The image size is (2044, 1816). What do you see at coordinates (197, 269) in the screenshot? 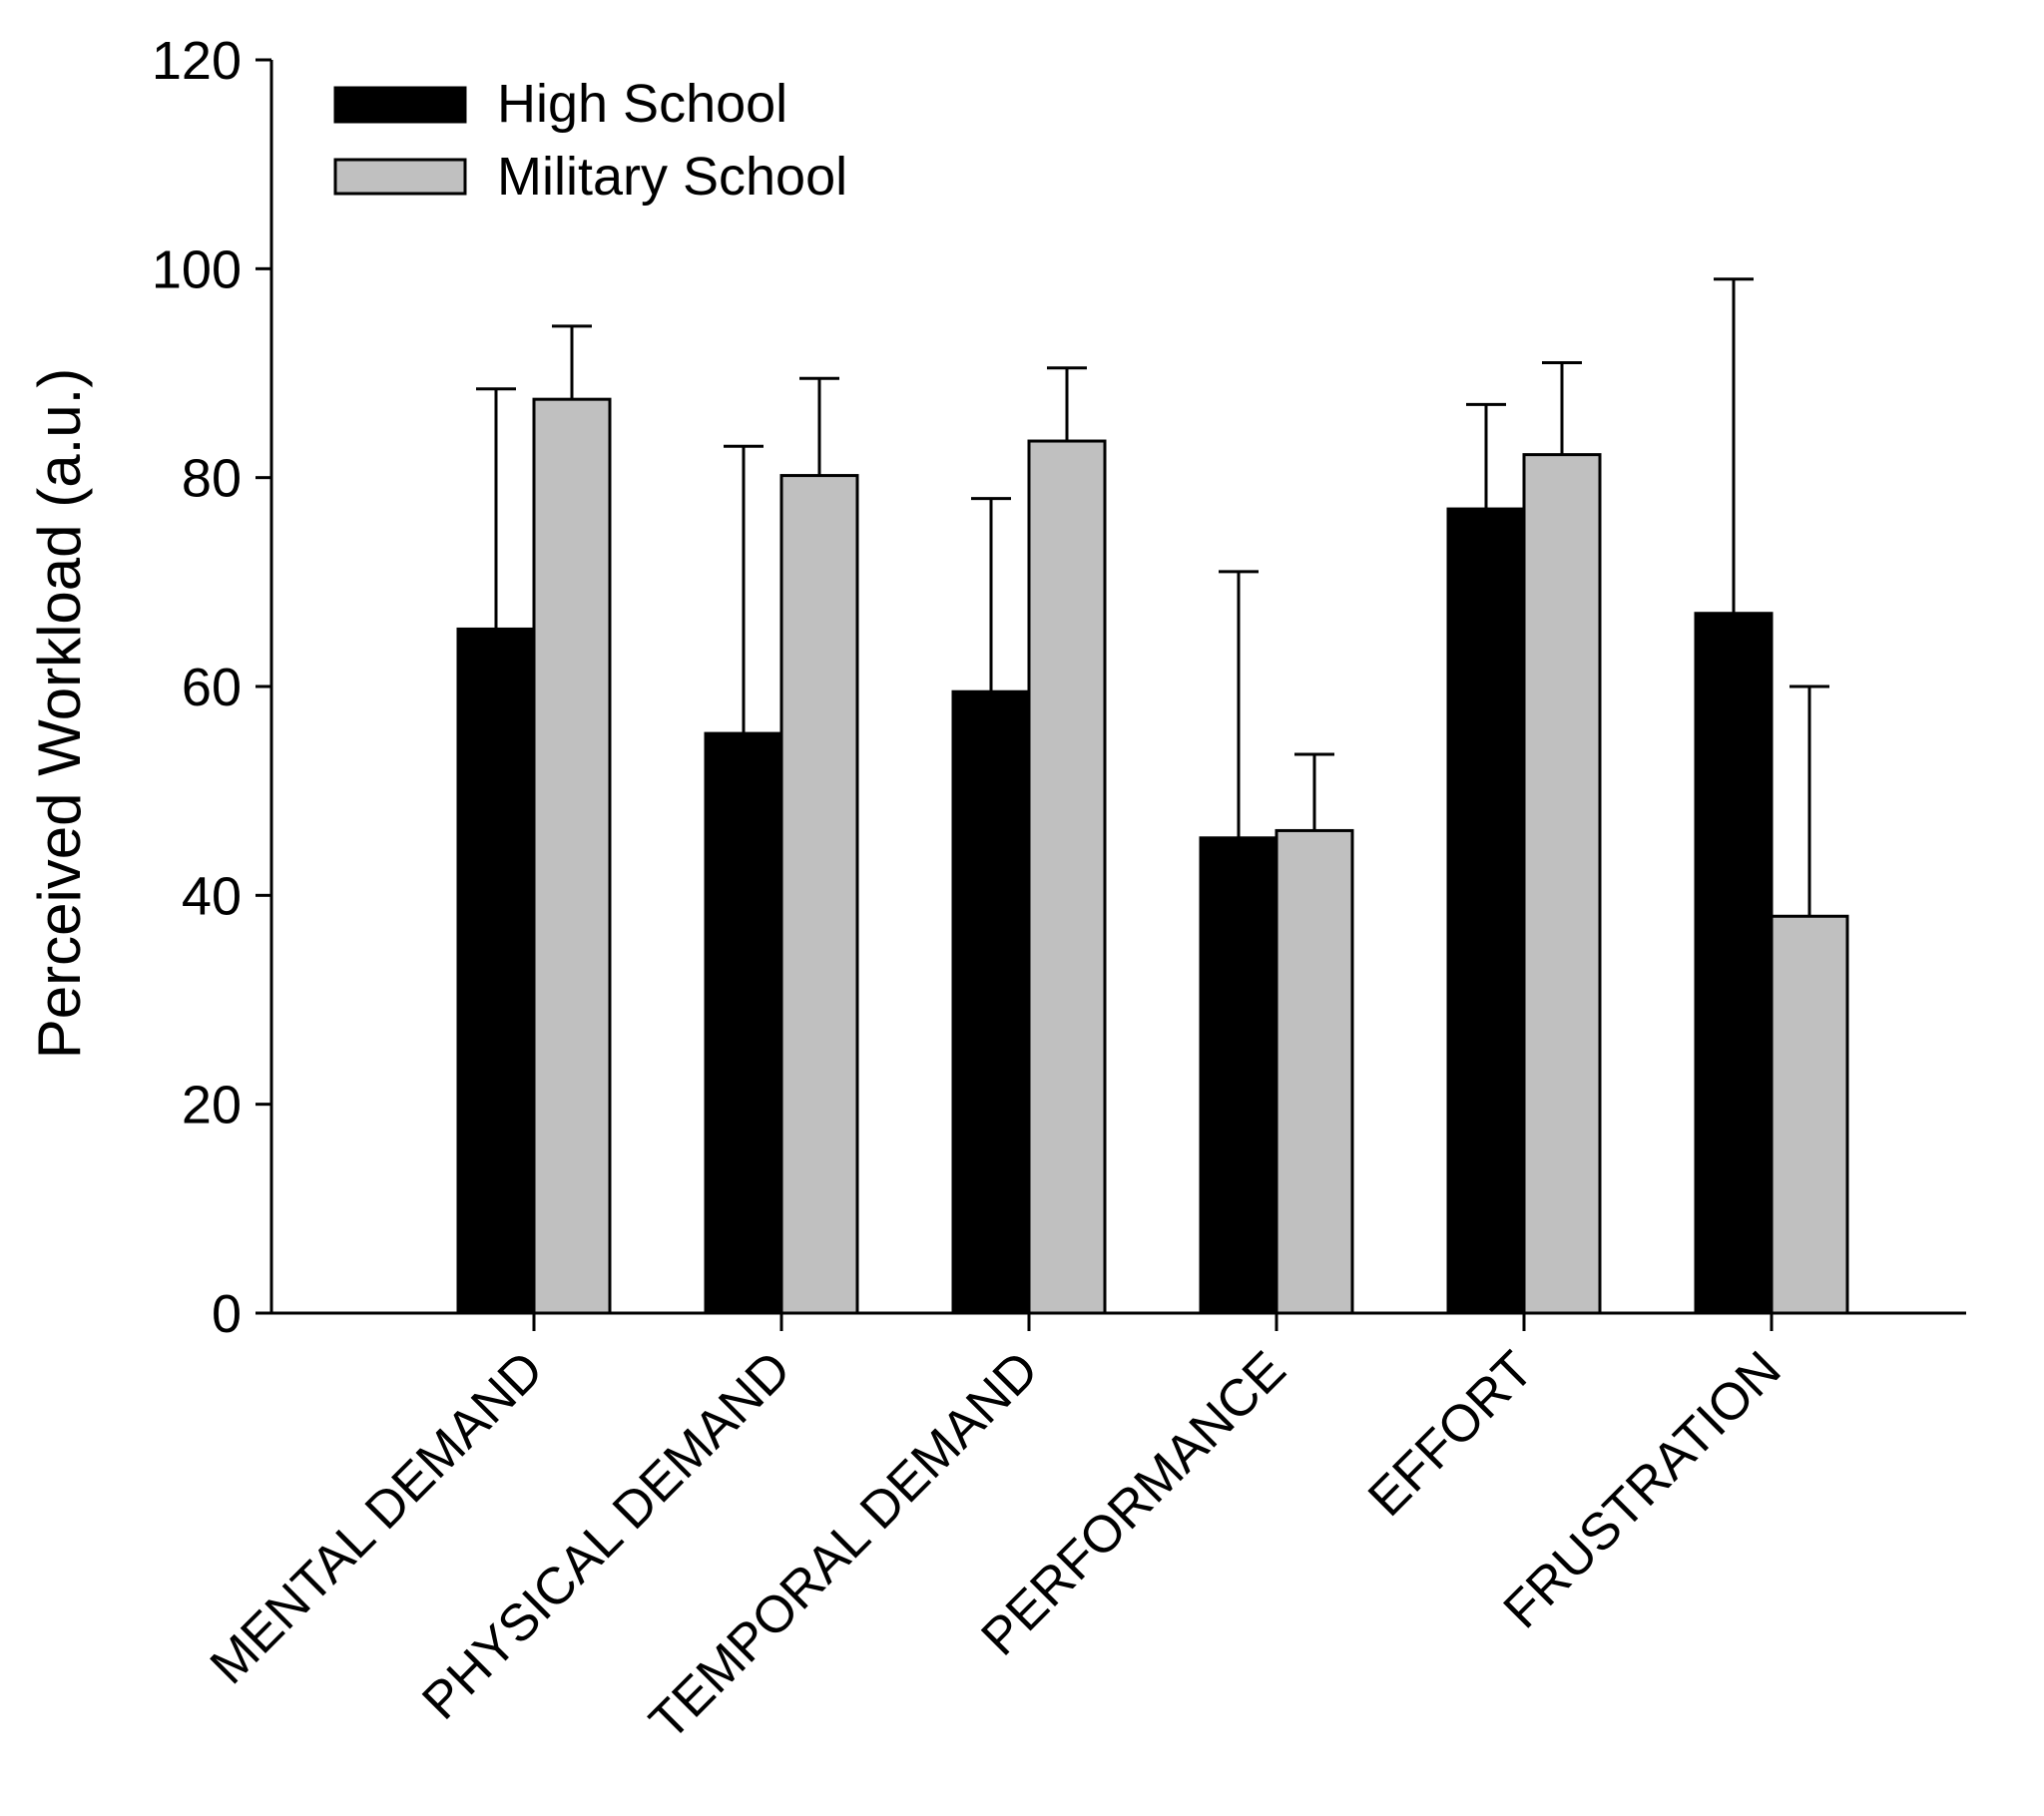
I see `y-tick-label: 100` at bounding box center [197, 269].